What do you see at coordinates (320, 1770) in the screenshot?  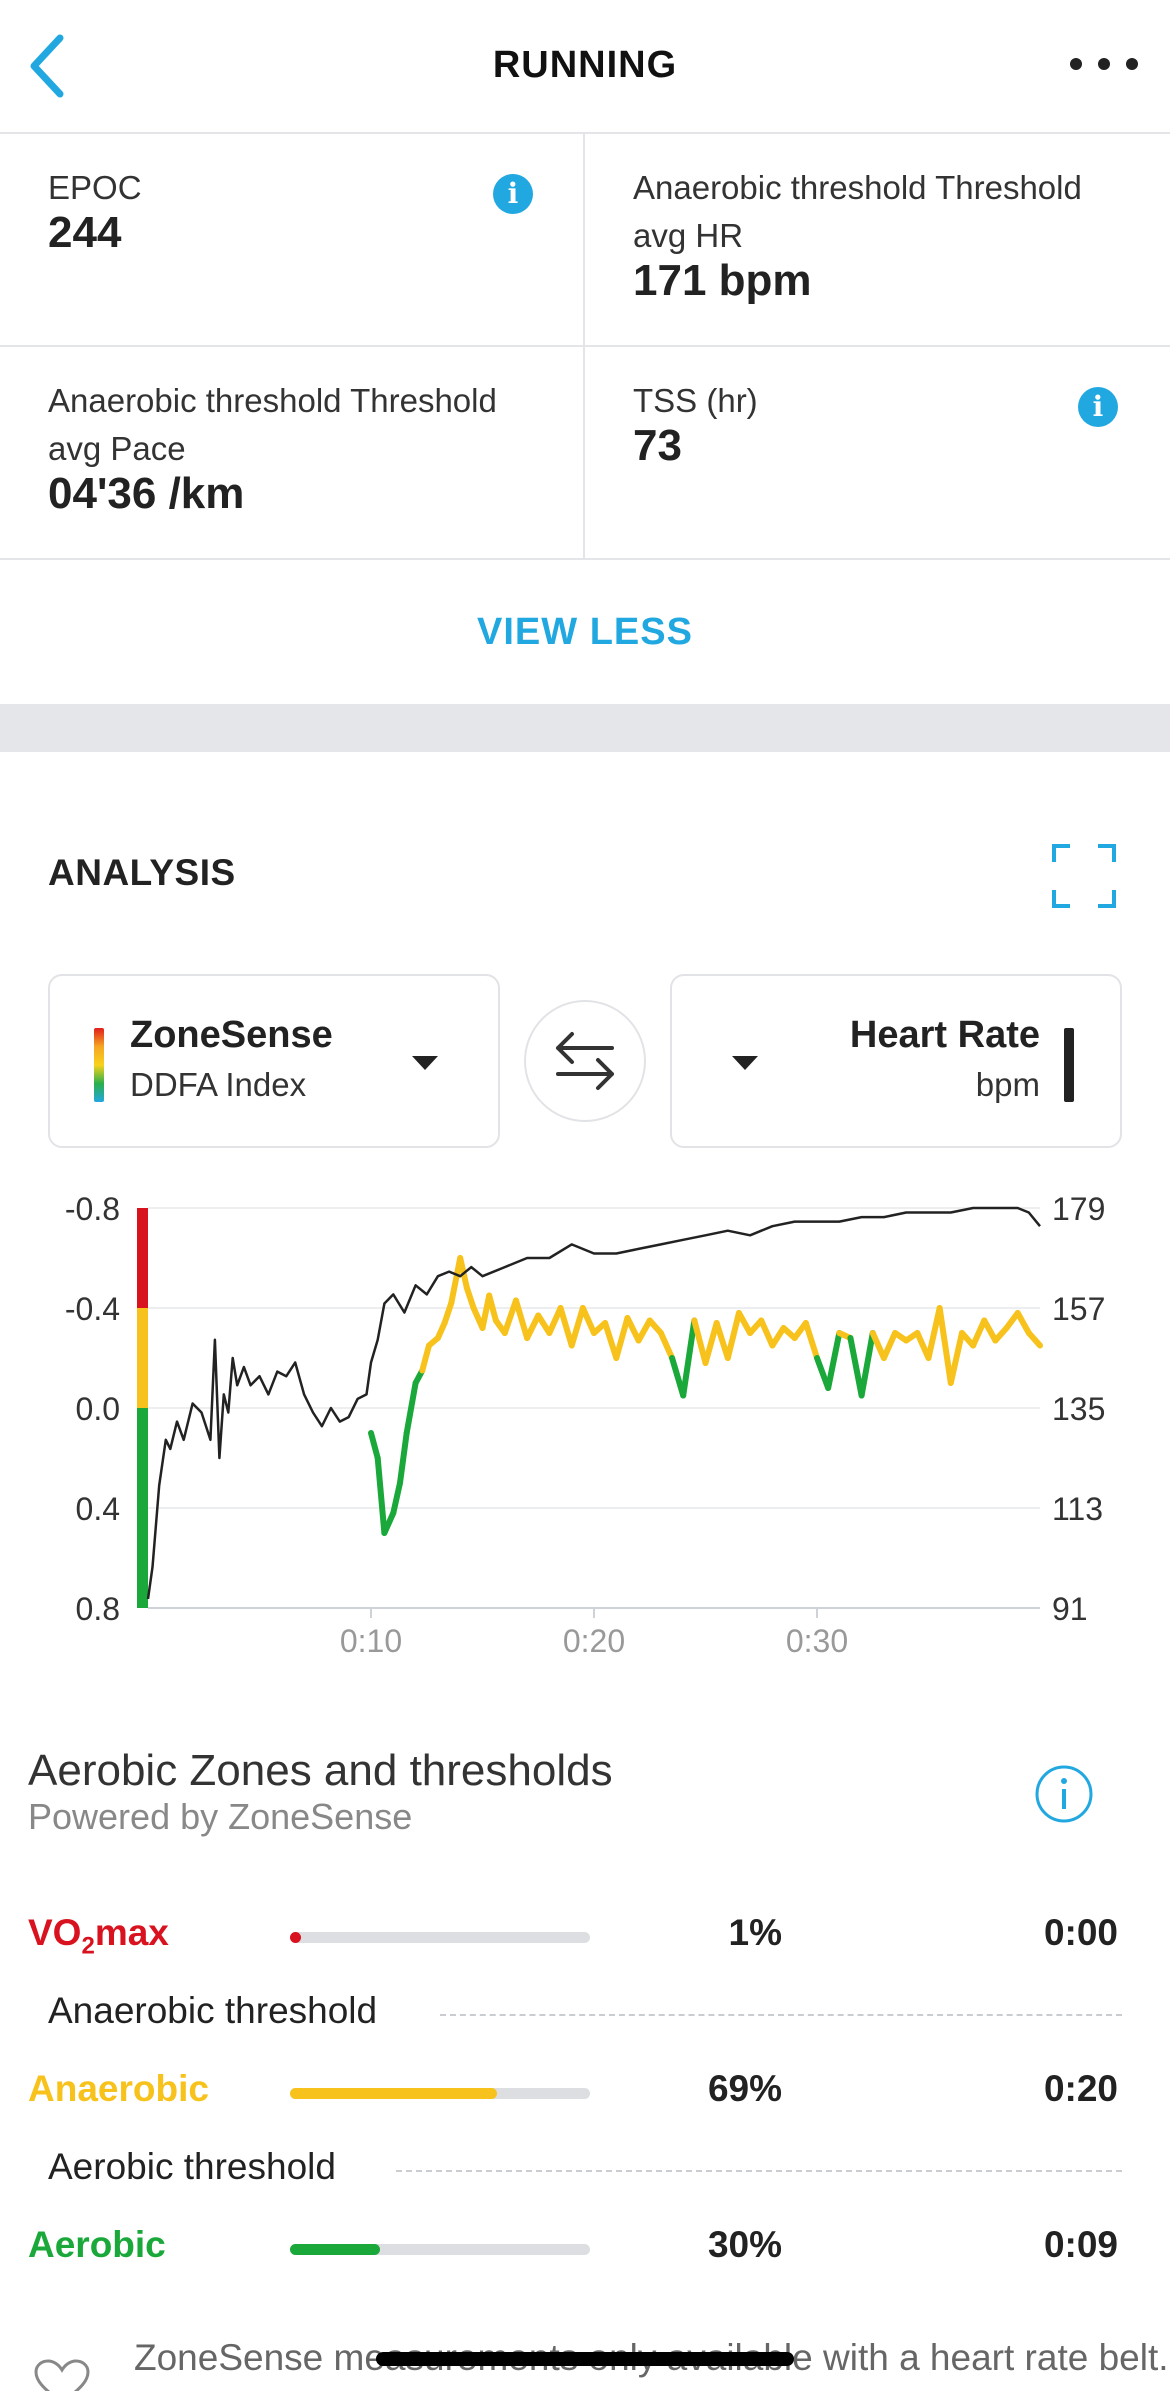 I see `zones-title: Aerobic Zones and thresholds` at bounding box center [320, 1770].